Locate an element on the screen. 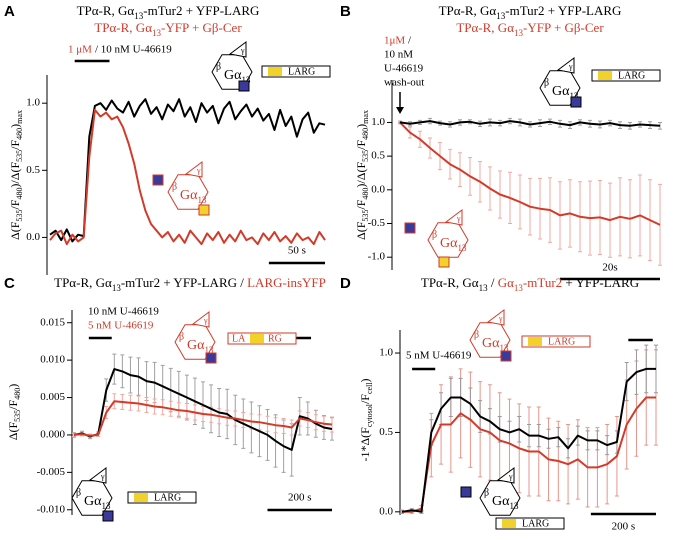 This screenshot has width=675, height=540. text-part: max is located at coordinates (365, 117).